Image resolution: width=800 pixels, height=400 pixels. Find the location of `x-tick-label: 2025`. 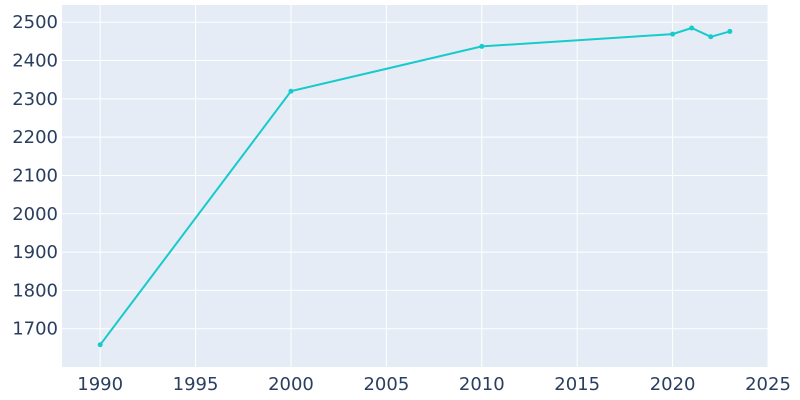

x-tick-label: 2025 is located at coordinates (768, 384).